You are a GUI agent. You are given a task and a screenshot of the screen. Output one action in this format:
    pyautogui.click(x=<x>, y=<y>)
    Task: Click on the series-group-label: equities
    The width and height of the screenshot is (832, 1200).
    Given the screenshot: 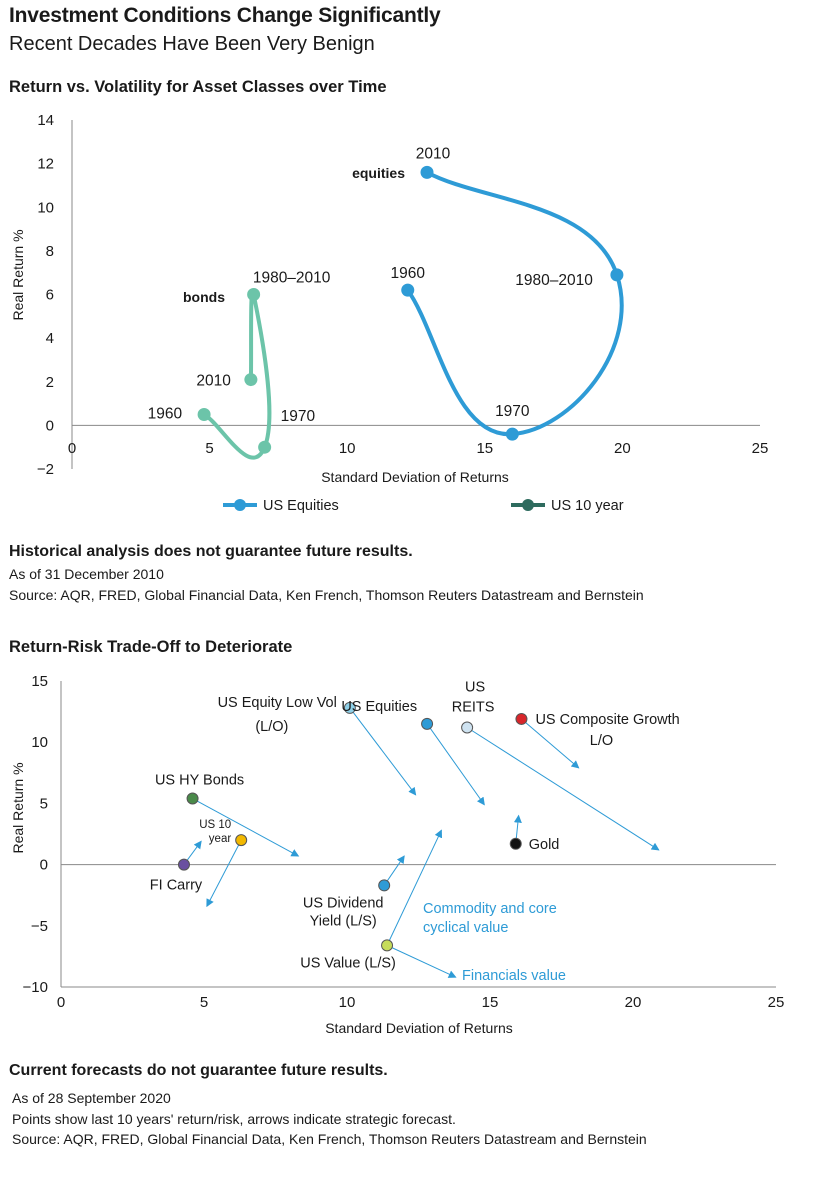 What is the action you would take?
    pyautogui.click(x=378, y=173)
    